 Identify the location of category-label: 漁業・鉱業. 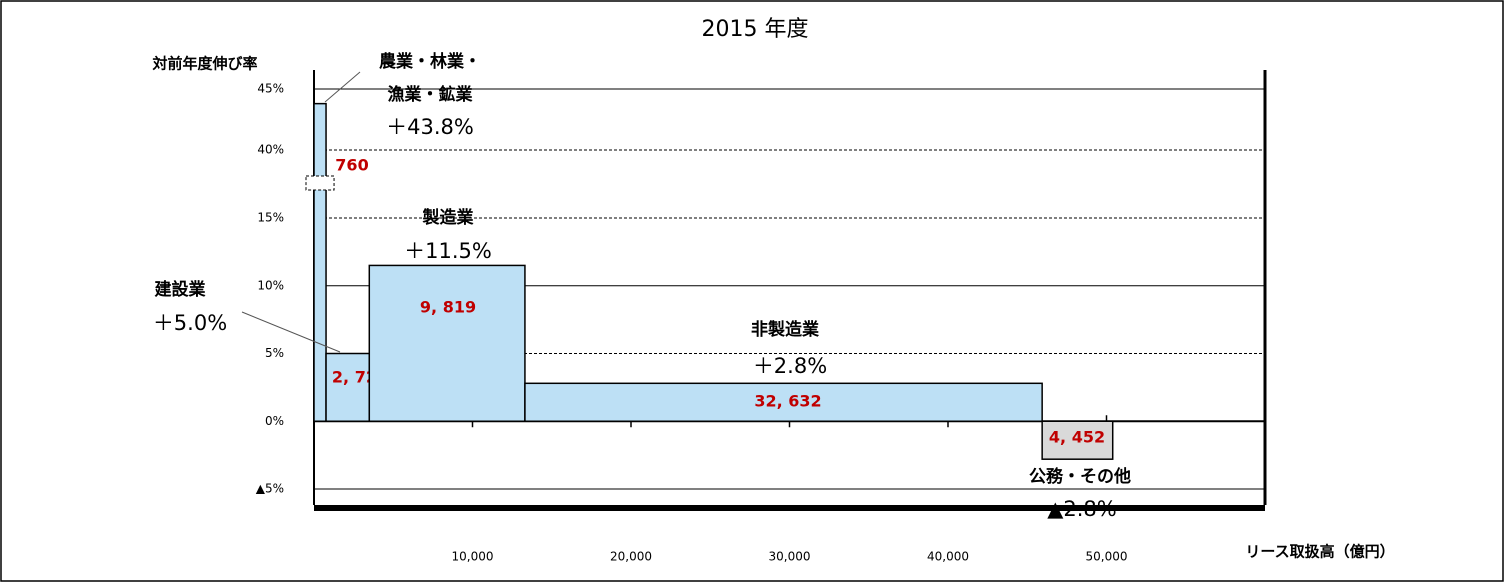
(430, 94).